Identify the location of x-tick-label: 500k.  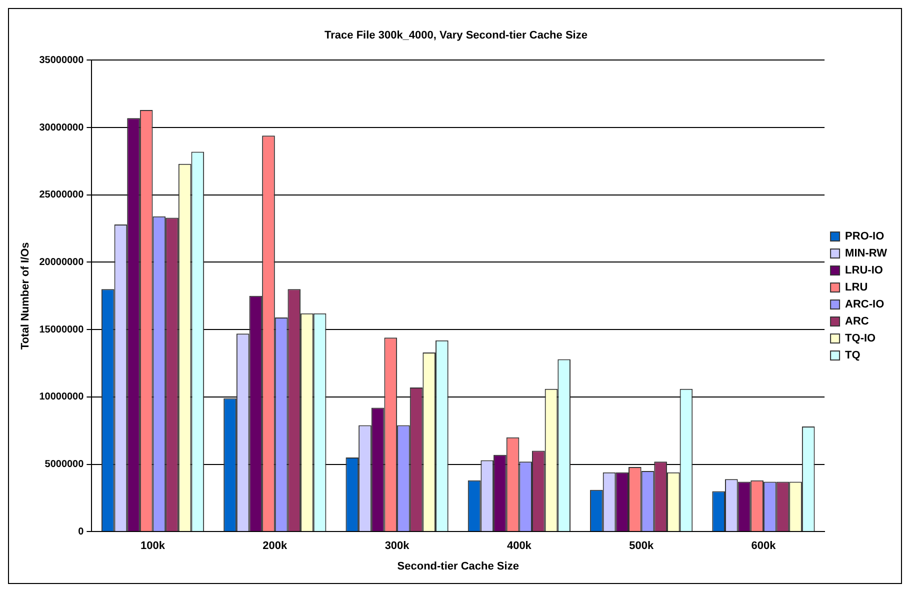
(641, 546).